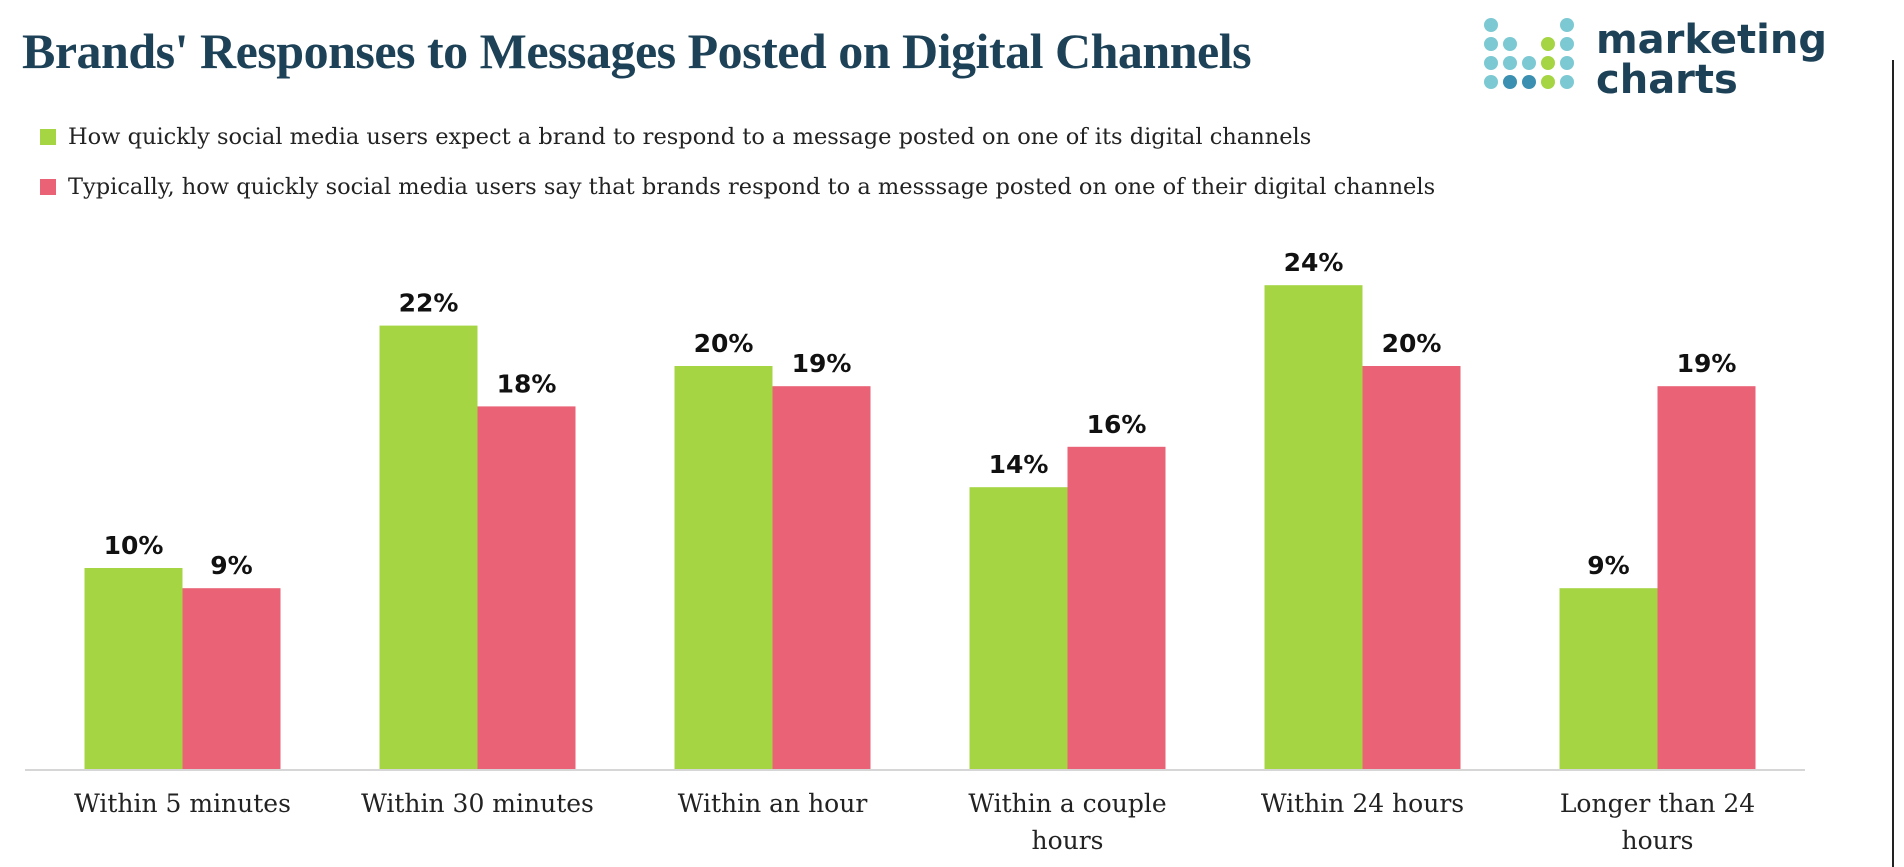 The width and height of the screenshot is (1904, 867). I want to click on data-label-typical: 18%, so click(527, 383).